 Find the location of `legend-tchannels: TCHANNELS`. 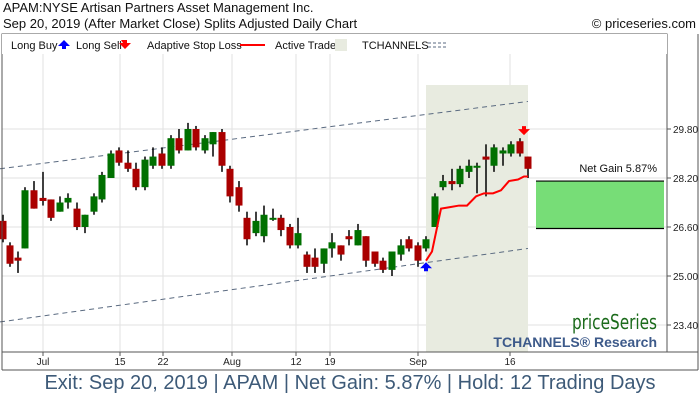

legend-tchannels: TCHANNELS is located at coordinates (395, 46).